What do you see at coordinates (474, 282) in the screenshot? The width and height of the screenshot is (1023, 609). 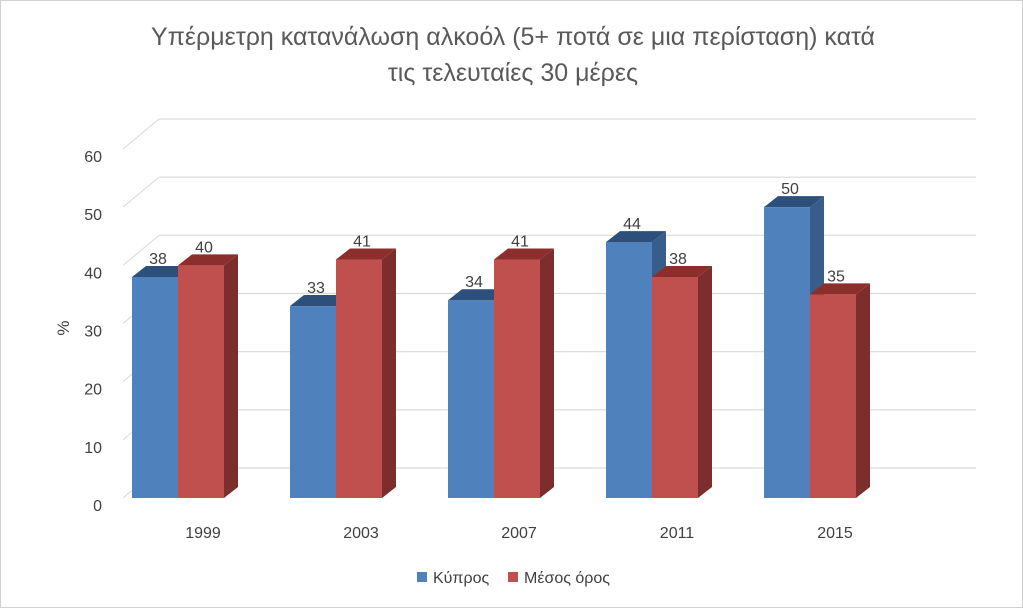 I see `data-label: 34` at bounding box center [474, 282].